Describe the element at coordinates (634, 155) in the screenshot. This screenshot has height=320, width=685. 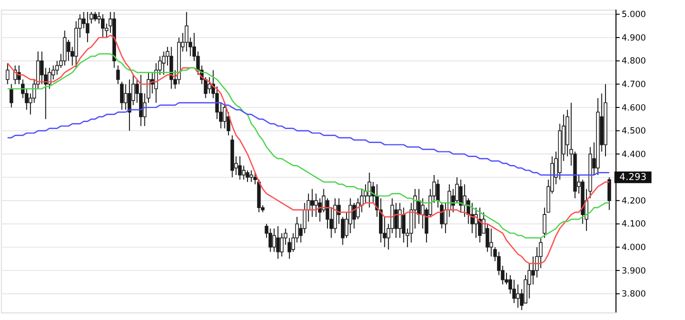
I see `y-tick-label: 4.400` at that location.